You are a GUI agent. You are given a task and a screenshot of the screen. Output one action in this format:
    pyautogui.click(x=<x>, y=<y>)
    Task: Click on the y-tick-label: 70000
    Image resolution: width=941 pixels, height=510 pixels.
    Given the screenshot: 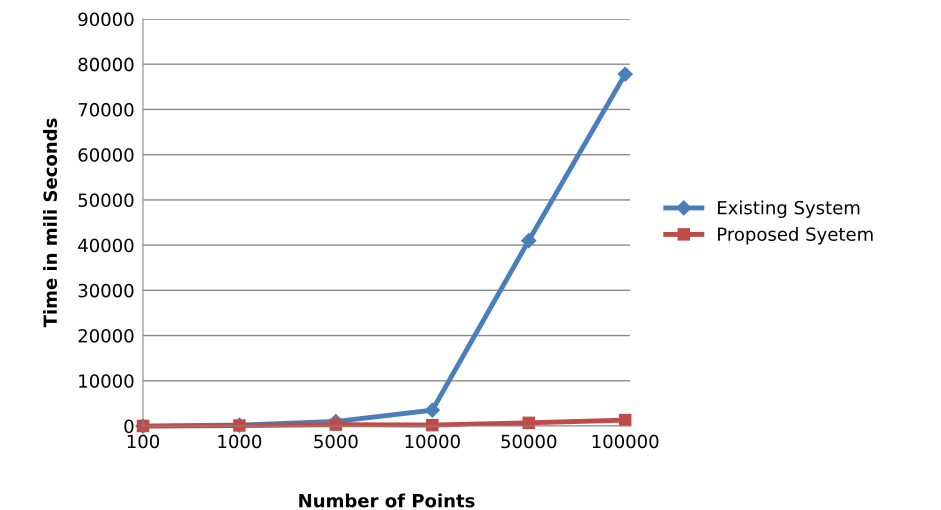 What is the action you would take?
    pyautogui.click(x=106, y=109)
    